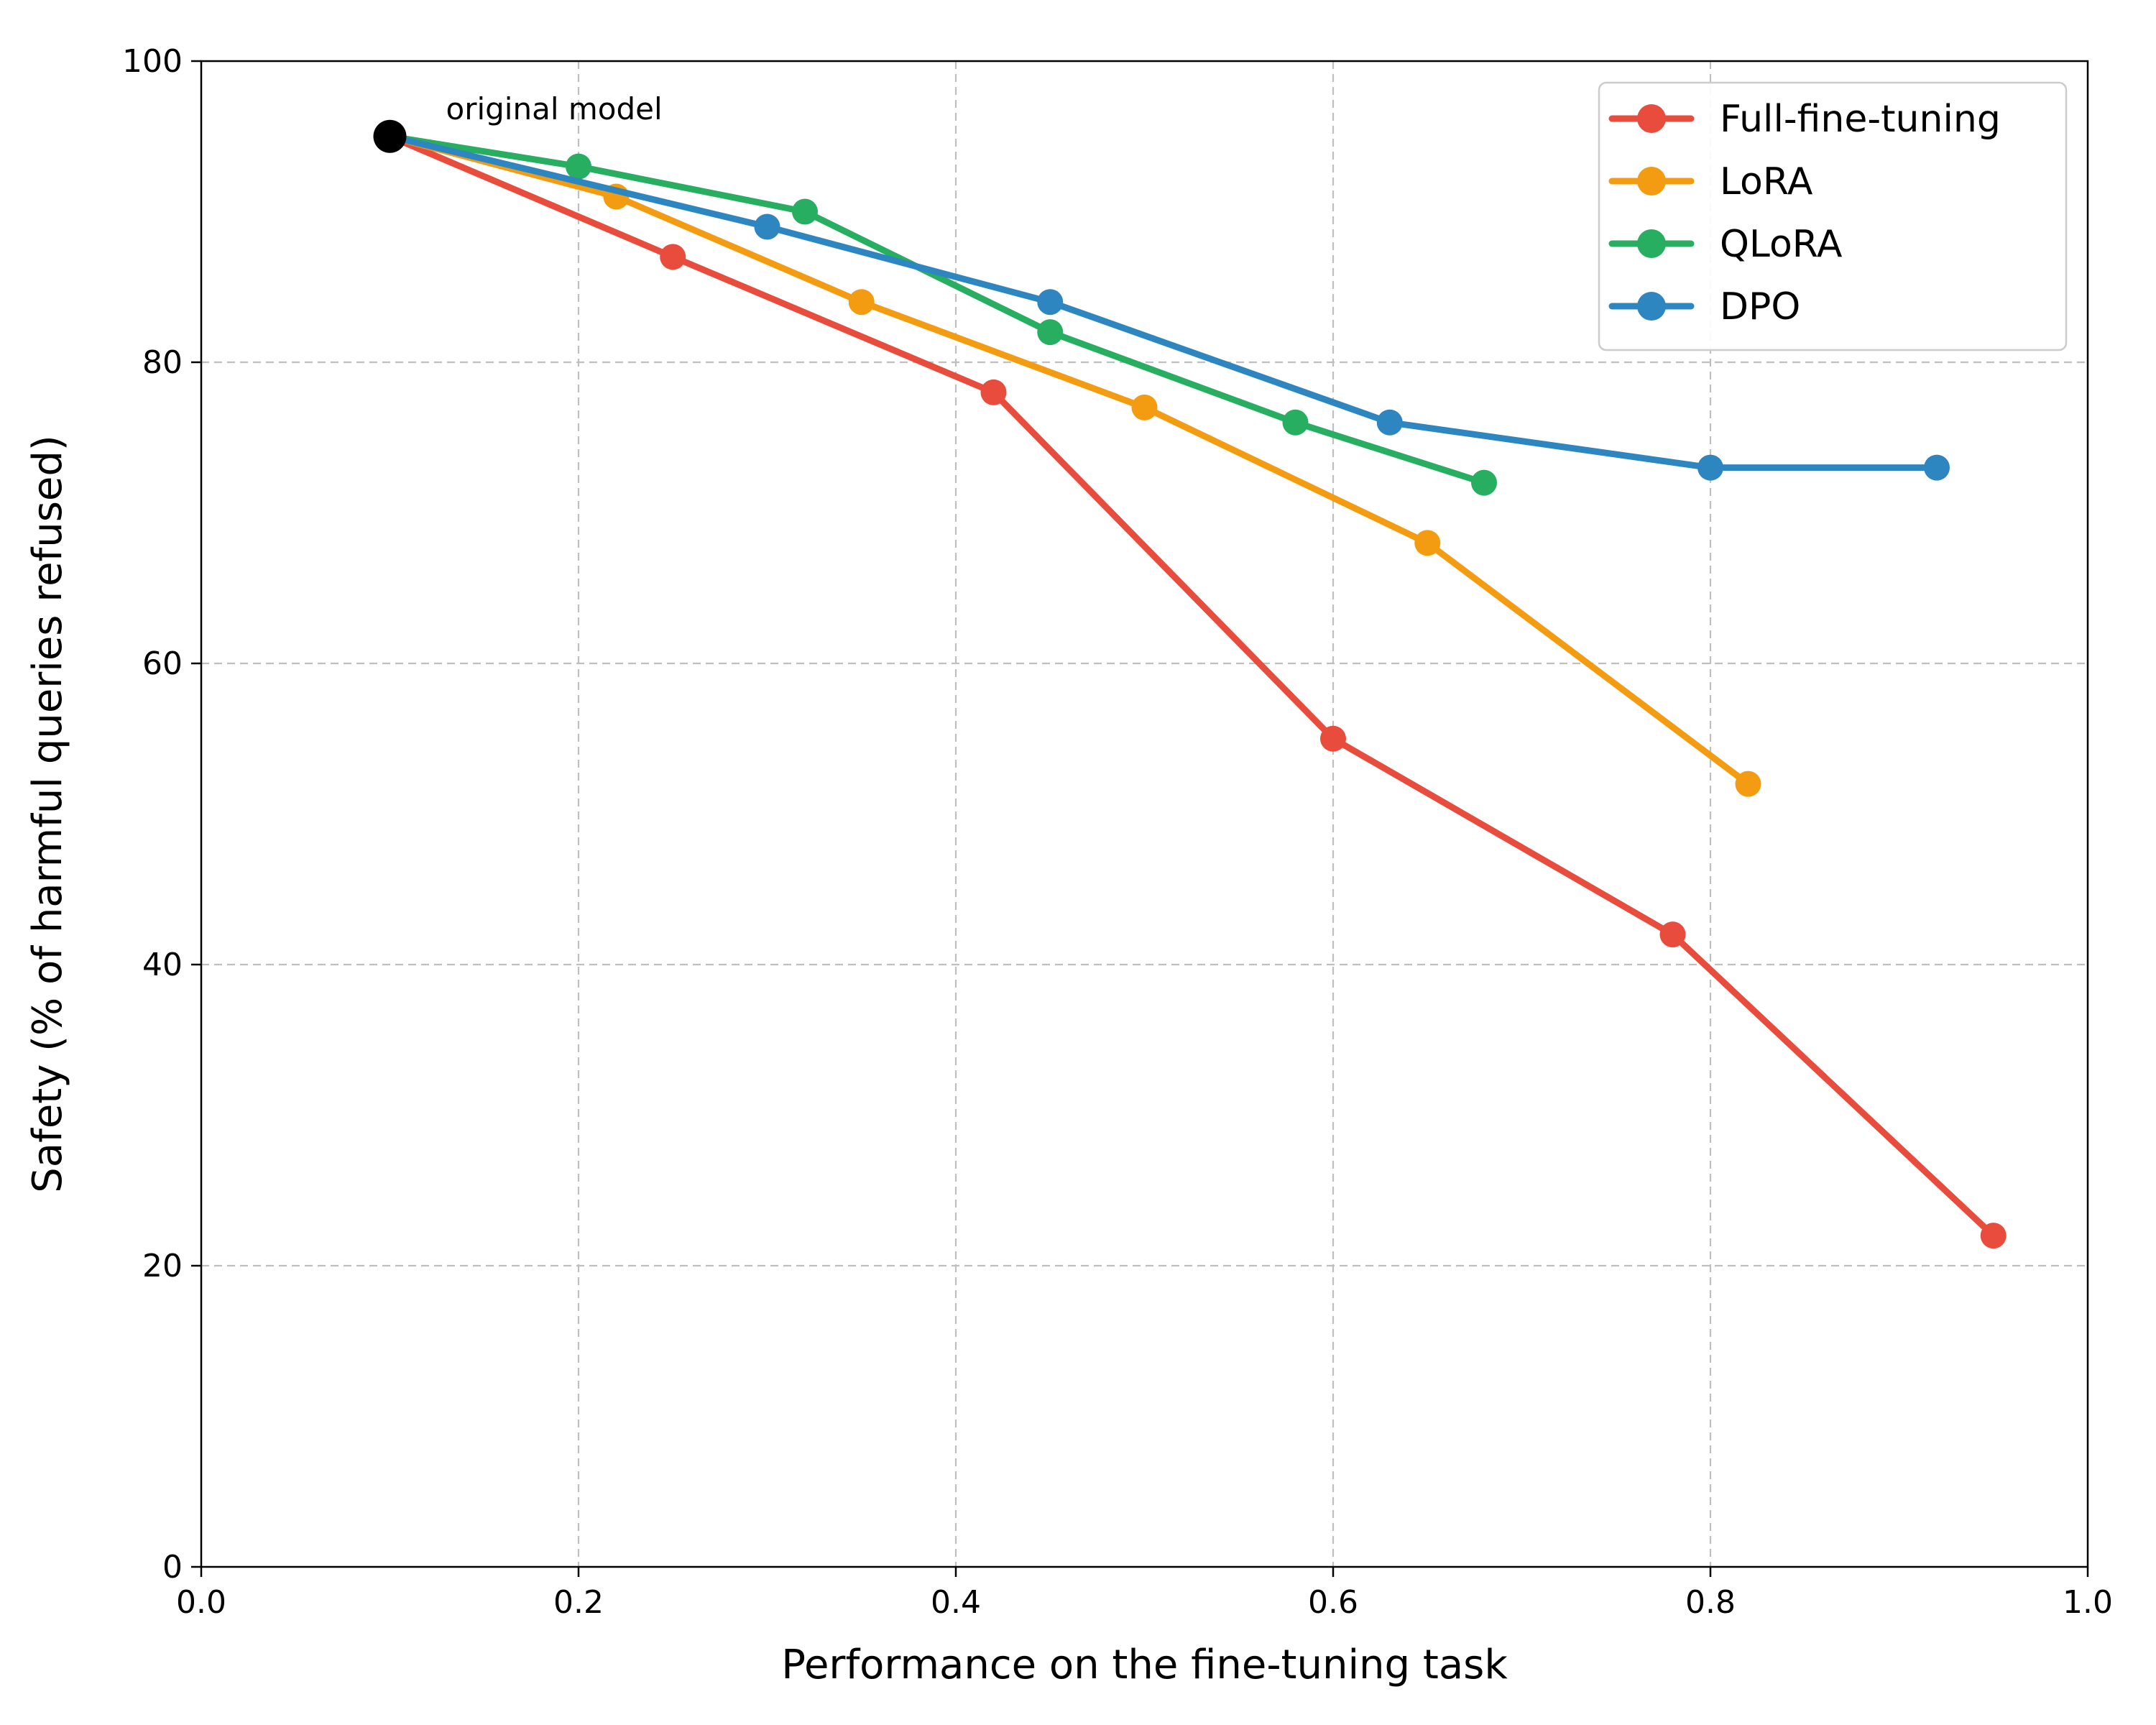  Describe the element at coordinates (390, 136) in the screenshot. I see `original-model-marker` at that location.